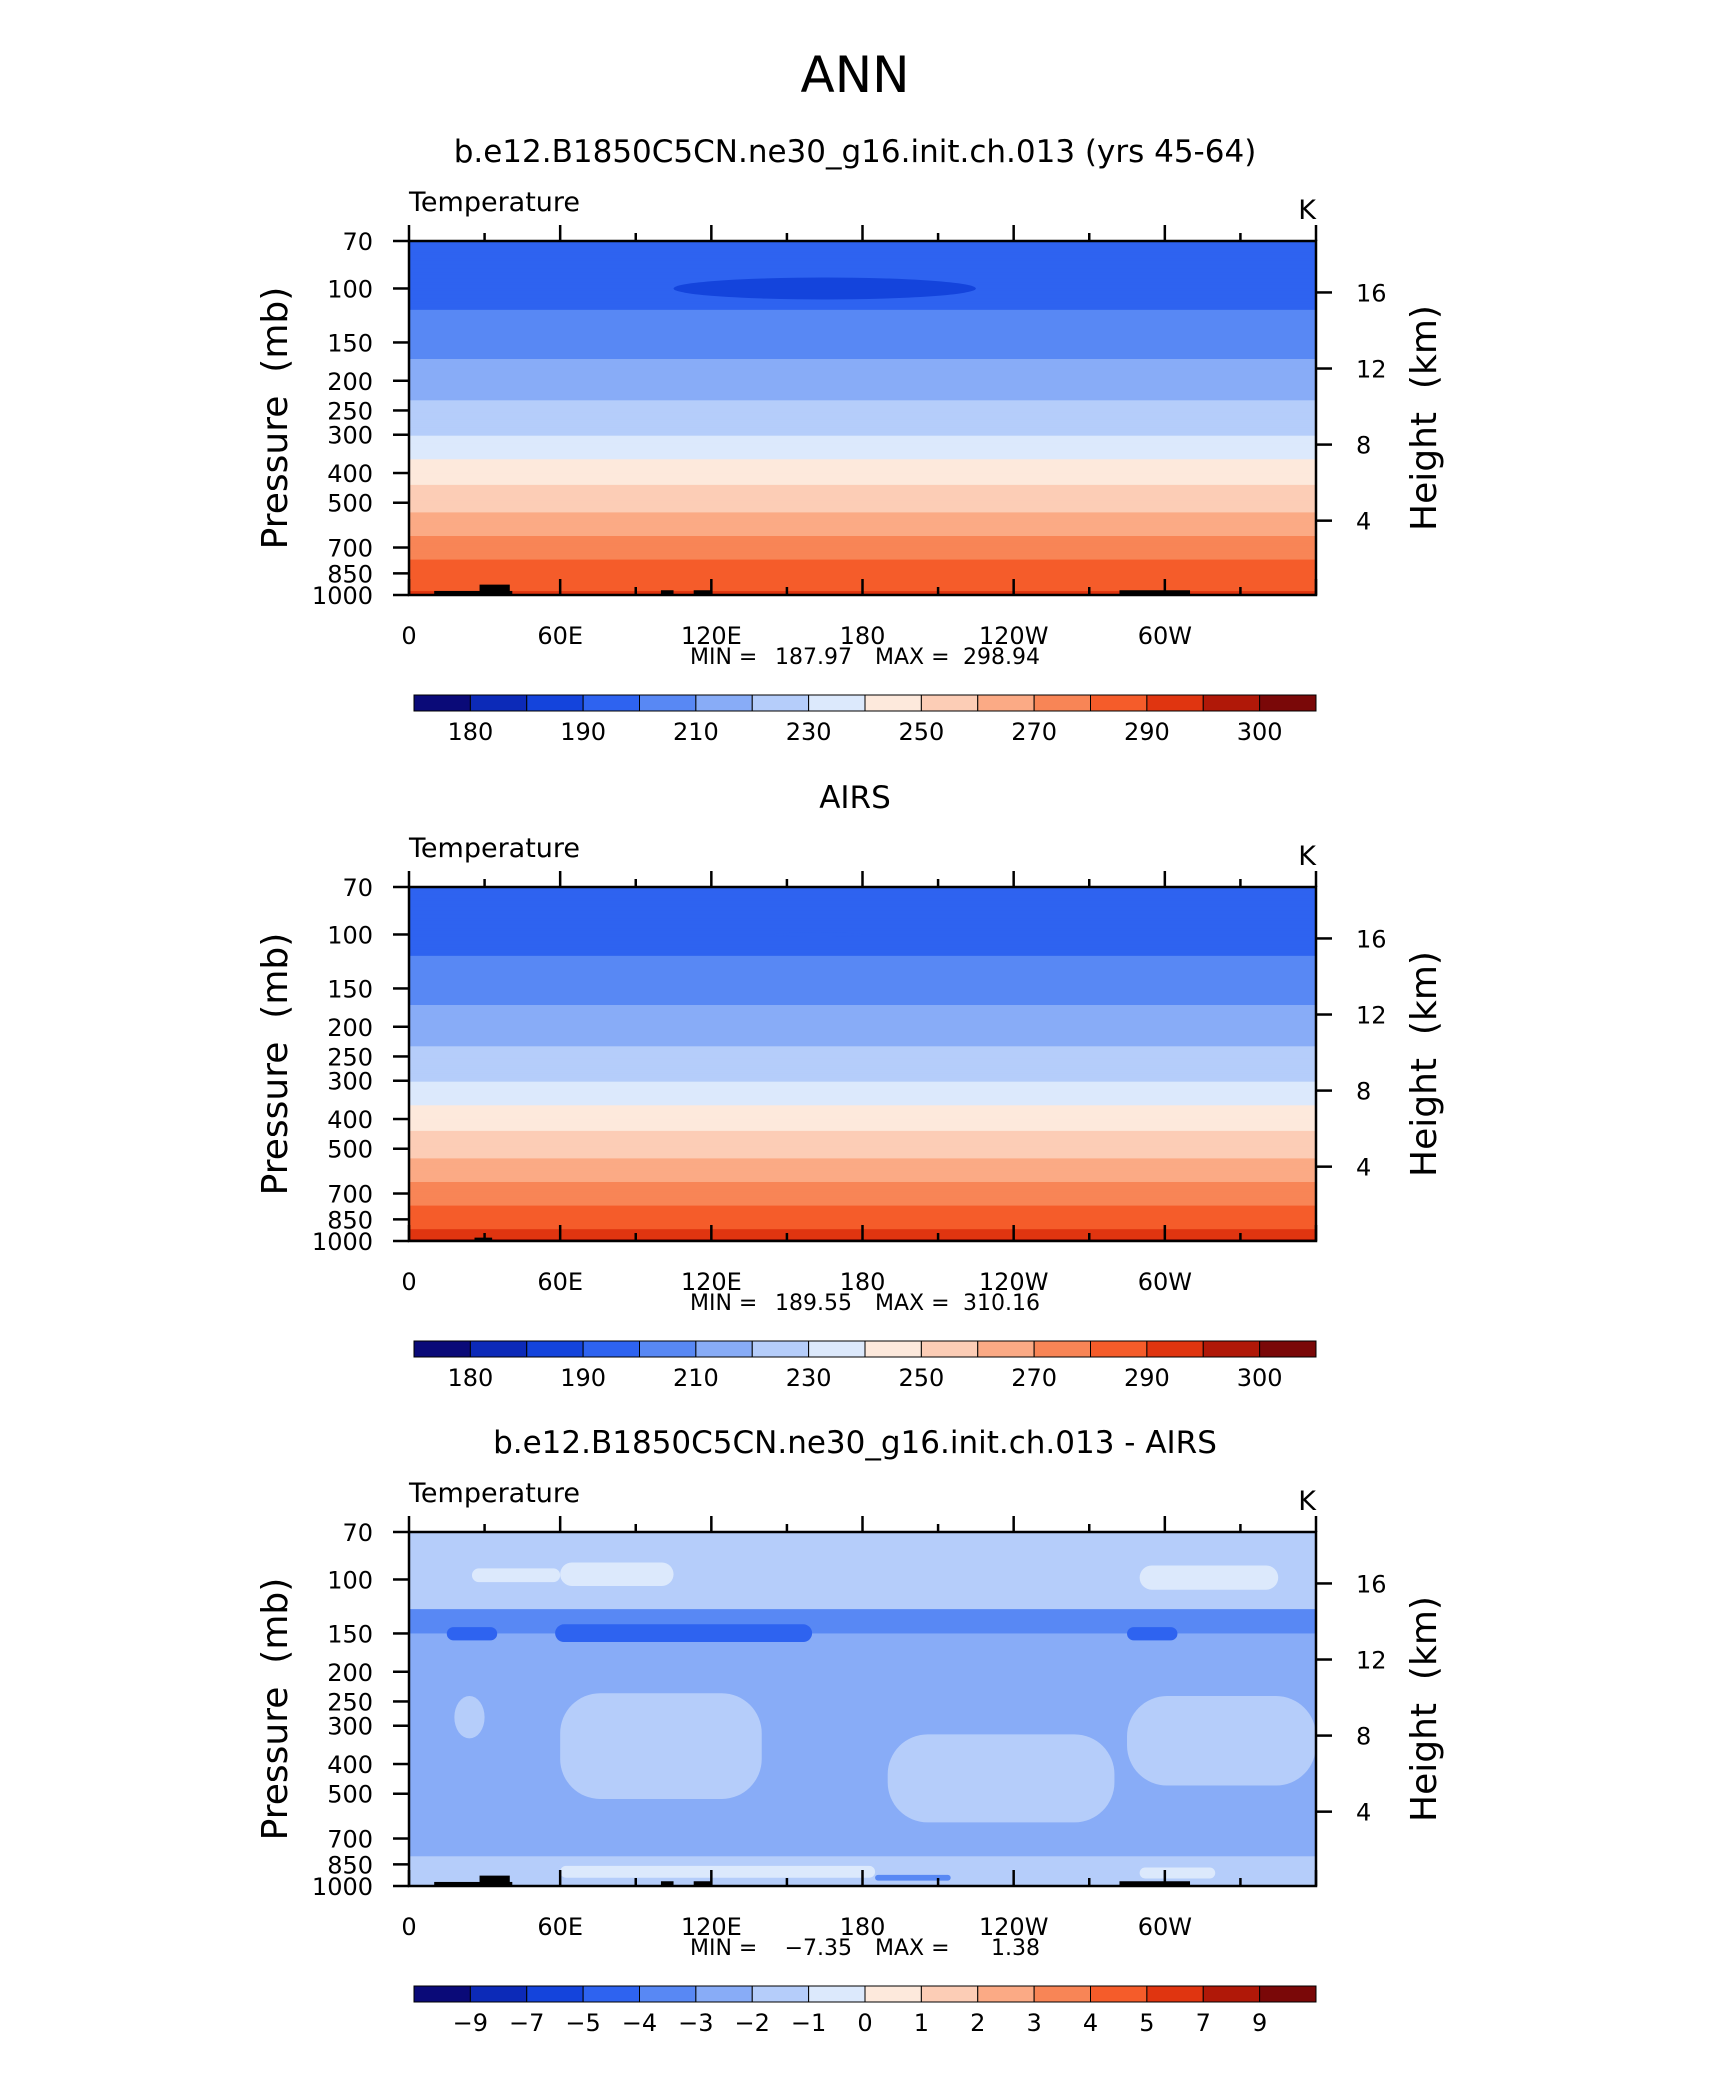  Describe the element at coordinates (1259, 2023) in the screenshot. I see `colorbar-label: 9` at that location.